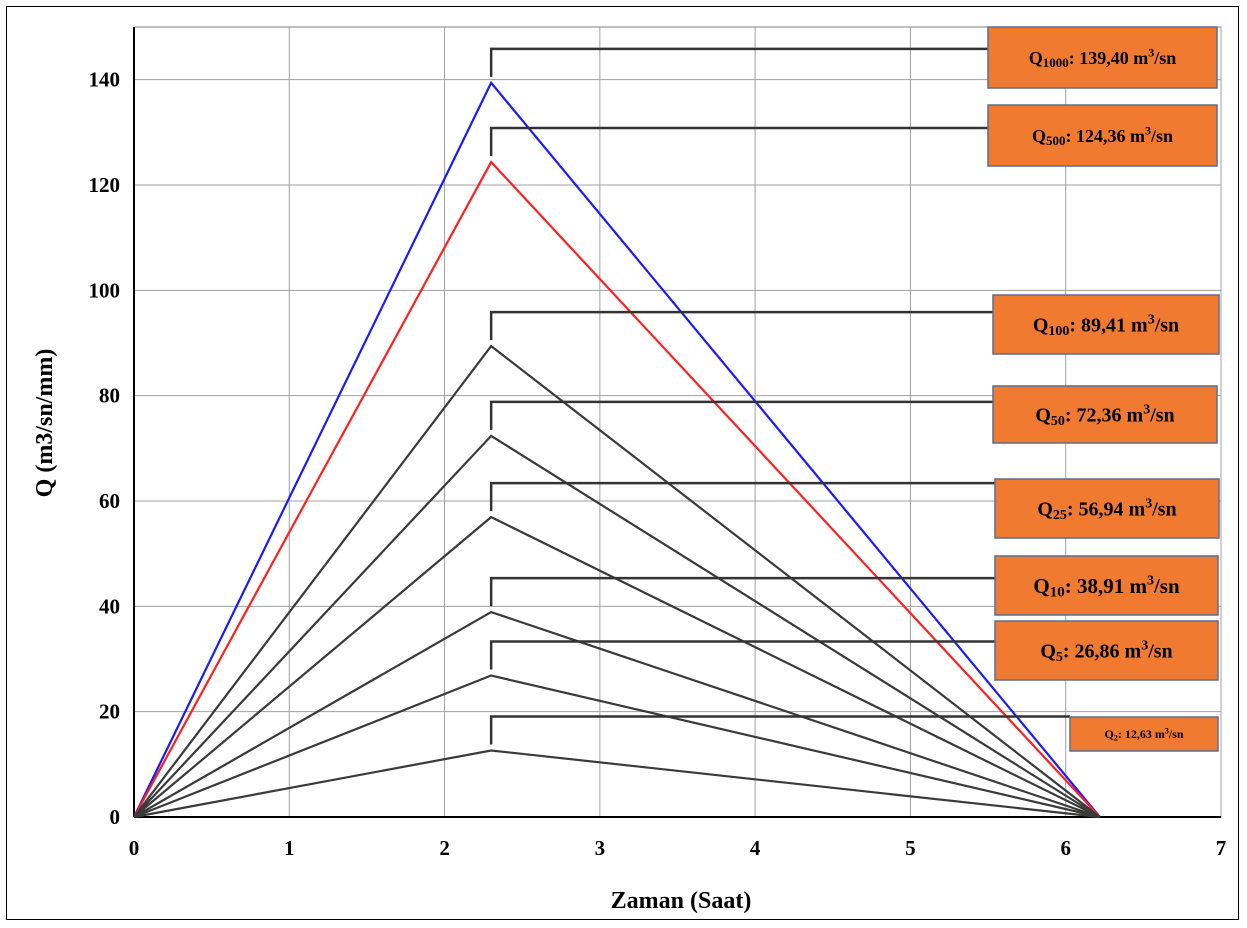  I want to click on x-tick-label: 6, so click(1065, 848).